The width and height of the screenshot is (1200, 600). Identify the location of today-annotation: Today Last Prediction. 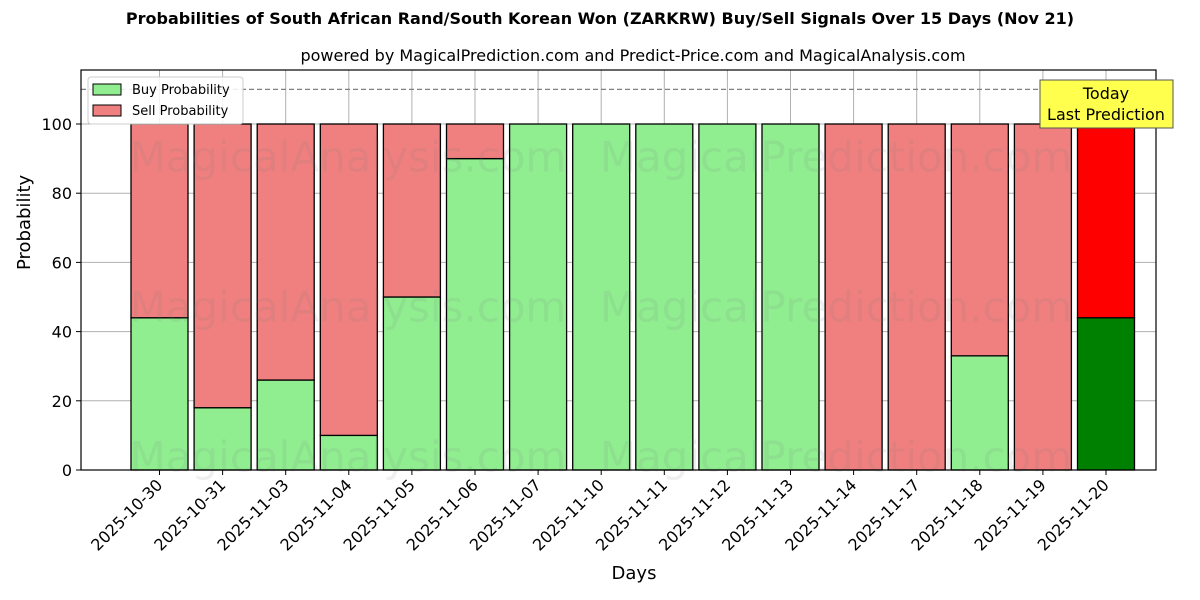
(1106, 104).